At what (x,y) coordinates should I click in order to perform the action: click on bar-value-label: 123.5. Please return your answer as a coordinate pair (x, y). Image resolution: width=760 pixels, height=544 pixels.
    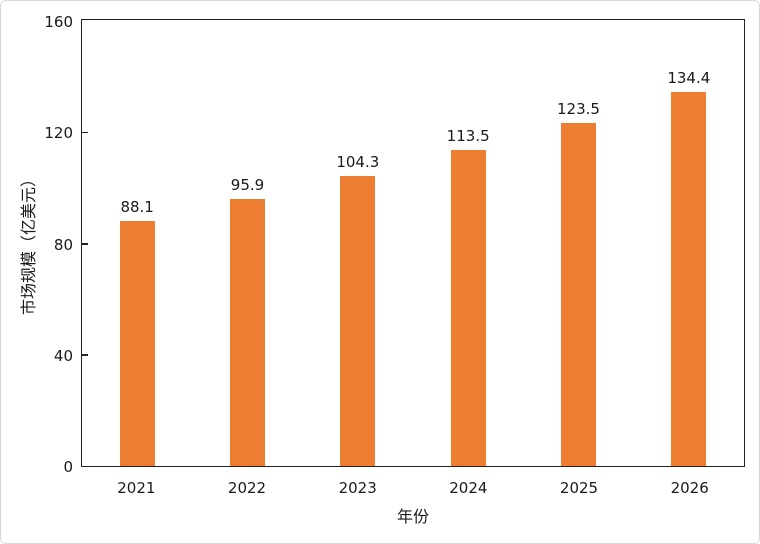
    Looking at the image, I should click on (578, 108).